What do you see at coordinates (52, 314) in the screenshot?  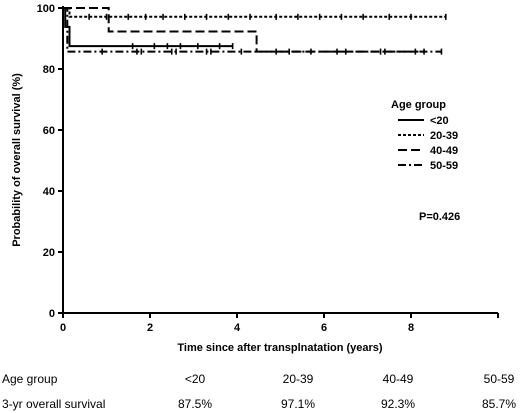 I see `y-tick-label: 0` at bounding box center [52, 314].